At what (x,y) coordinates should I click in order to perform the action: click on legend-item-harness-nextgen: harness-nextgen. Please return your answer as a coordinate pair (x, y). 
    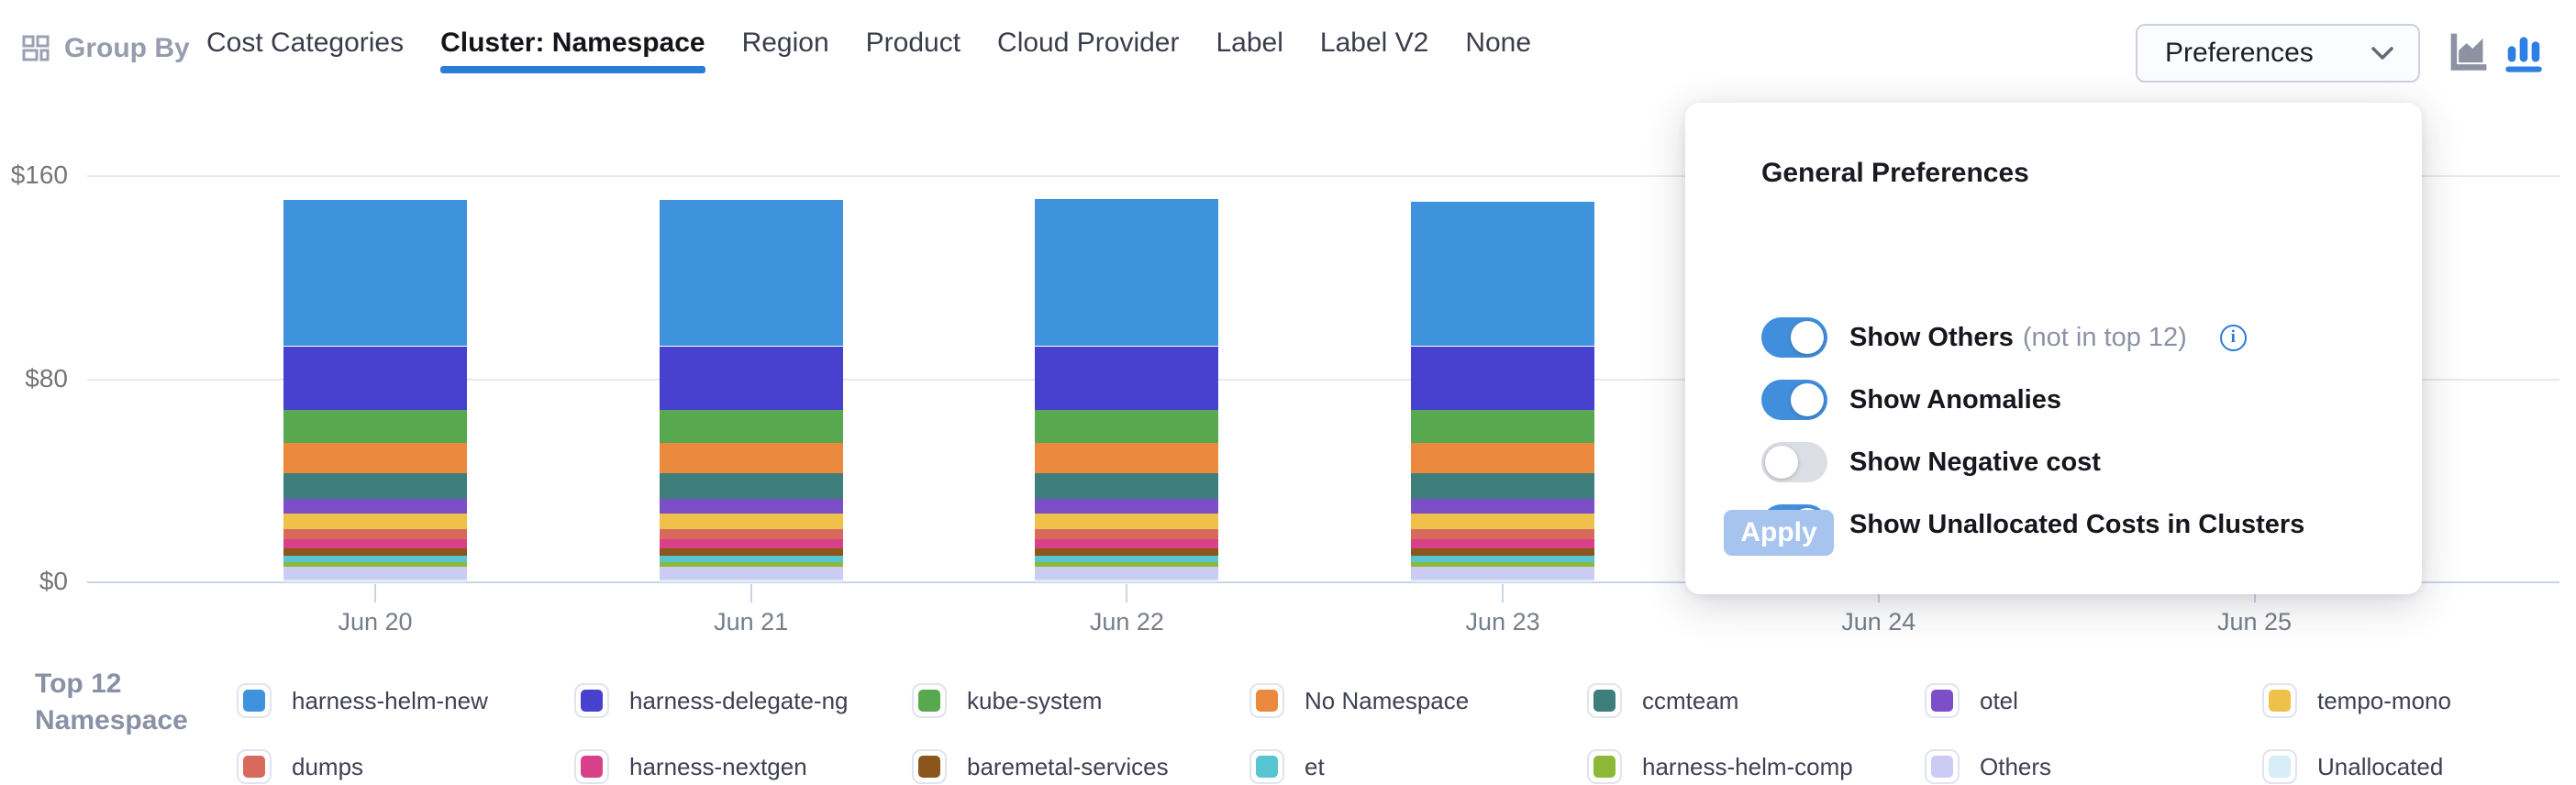
    Looking at the image, I should click on (743, 759).